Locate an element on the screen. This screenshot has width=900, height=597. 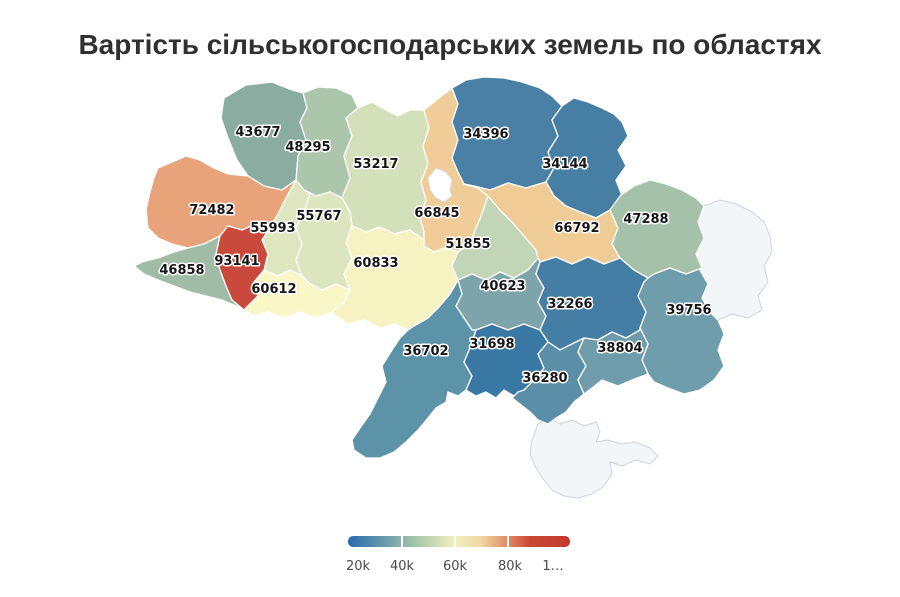
region-luhansk is located at coordinates (734, 260).